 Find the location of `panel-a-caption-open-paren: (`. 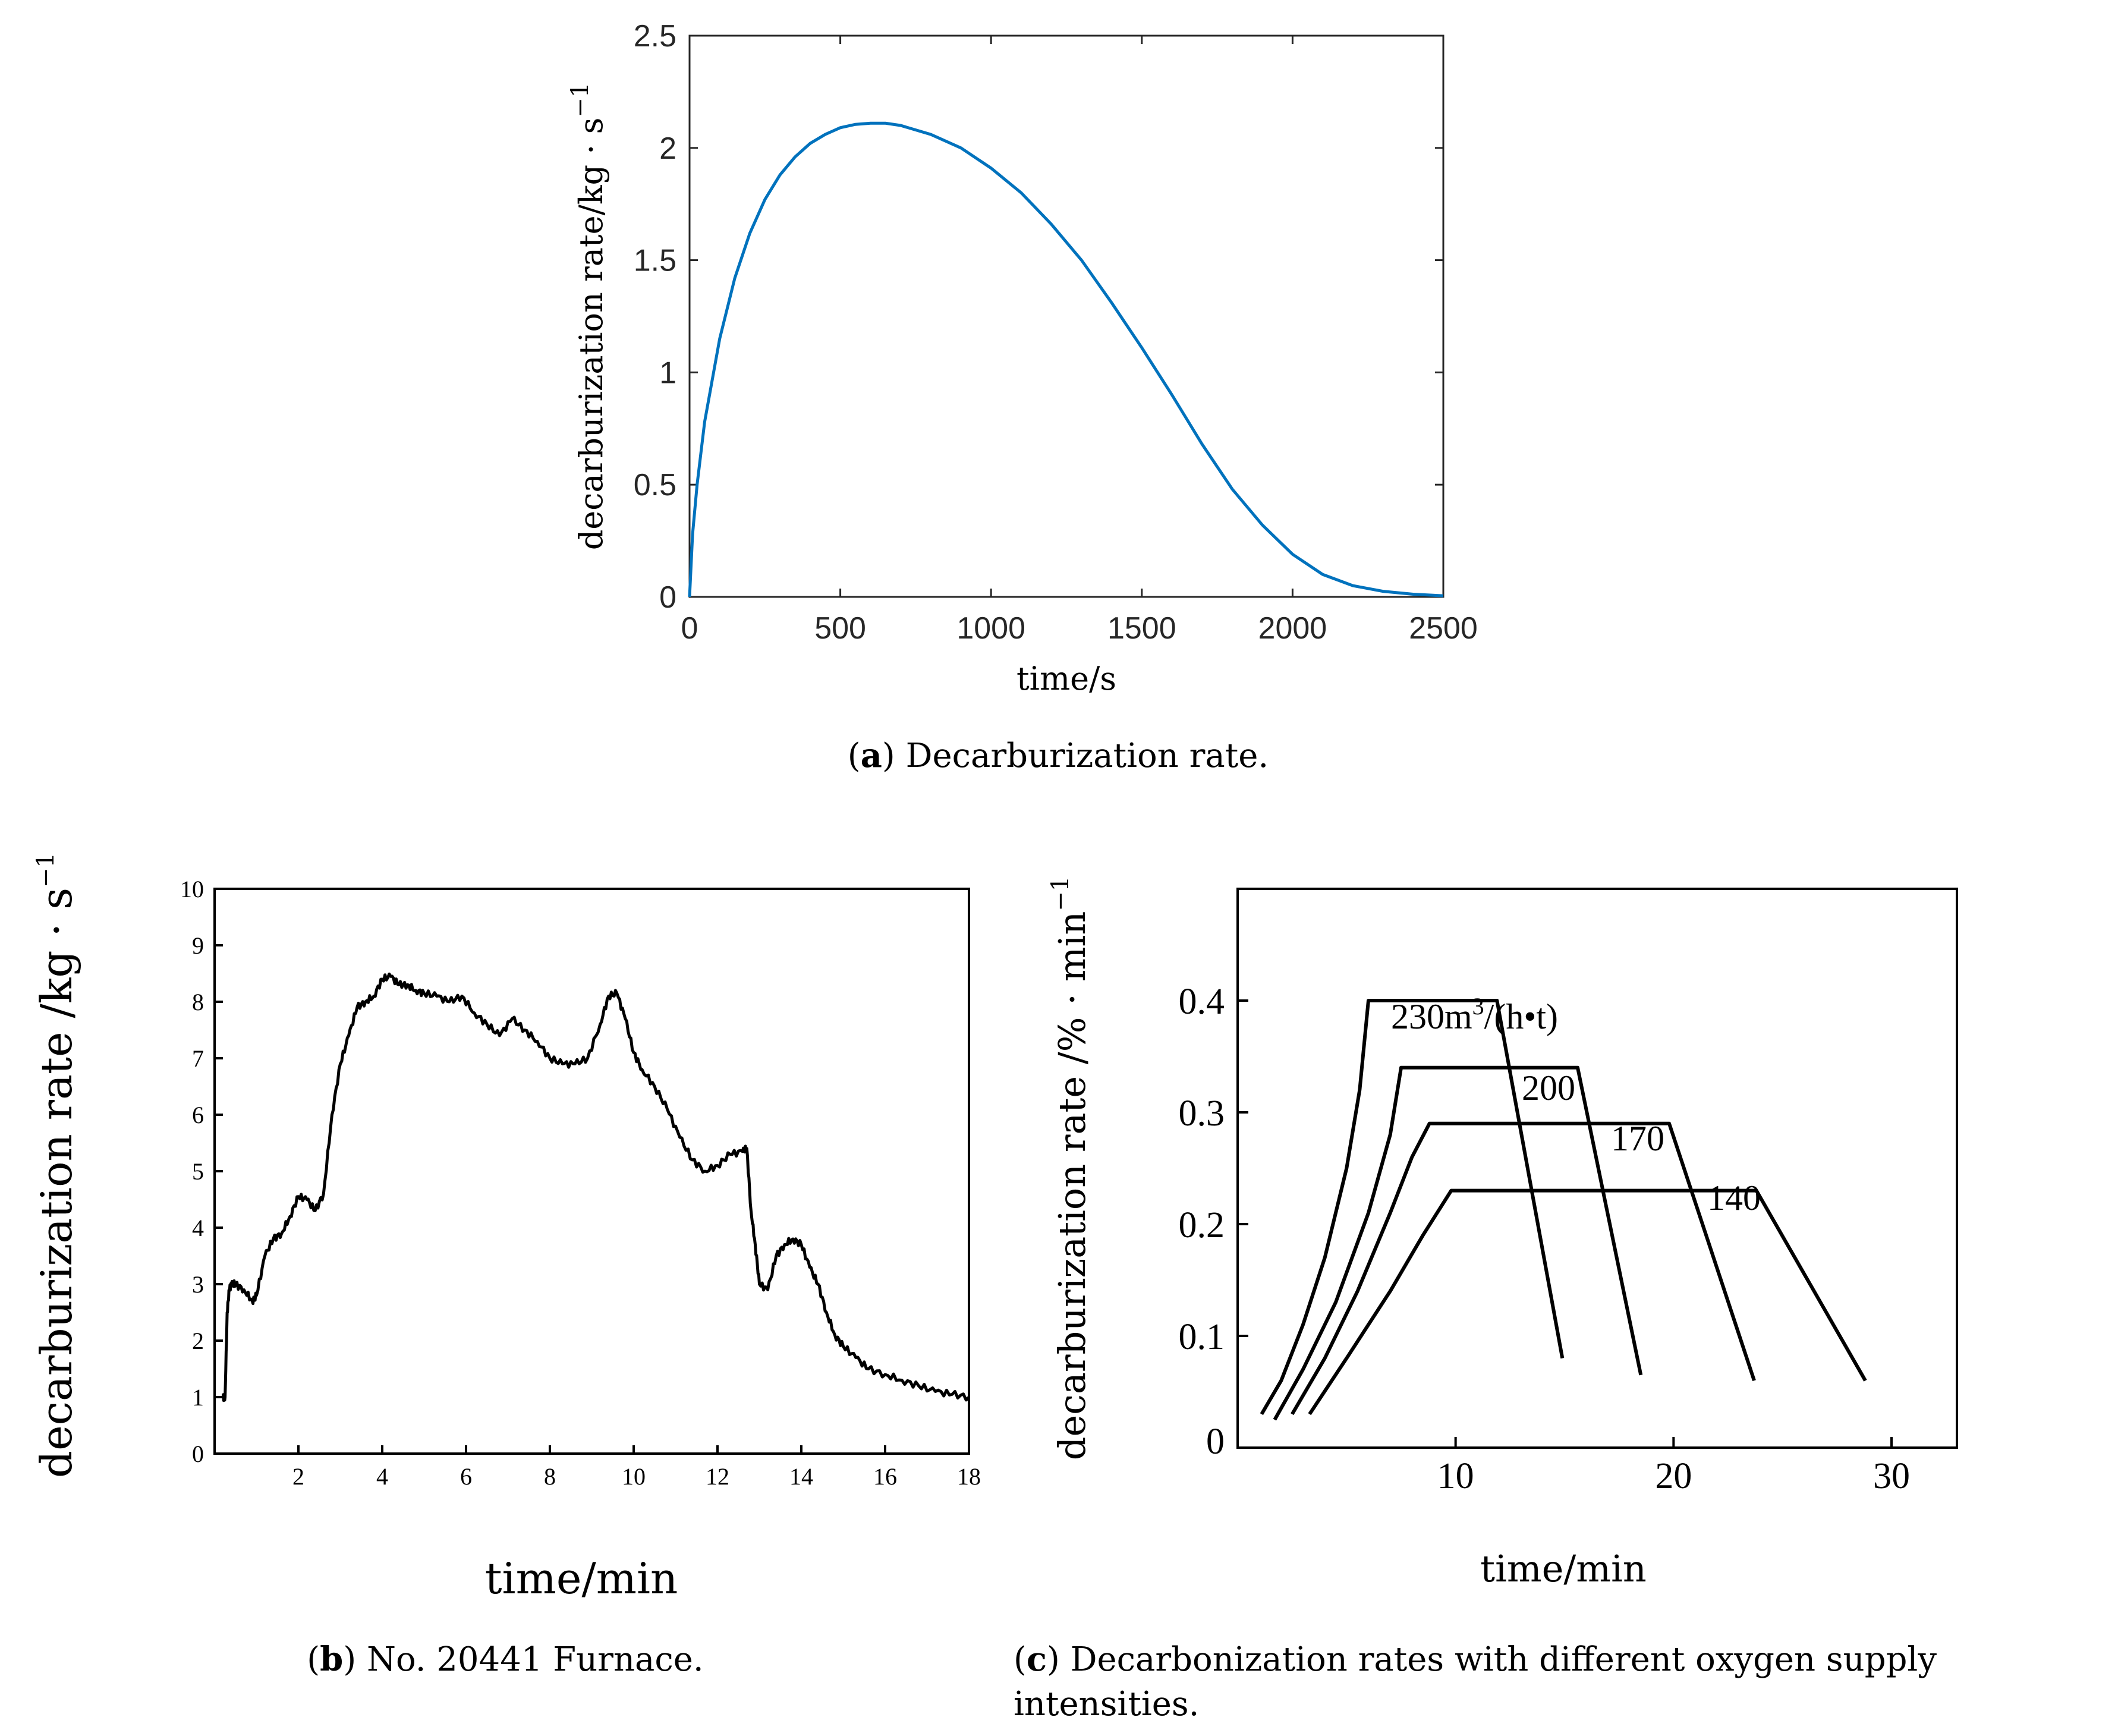

panel-a-caption-open-paren: ( is located at coordinates (855, 756).